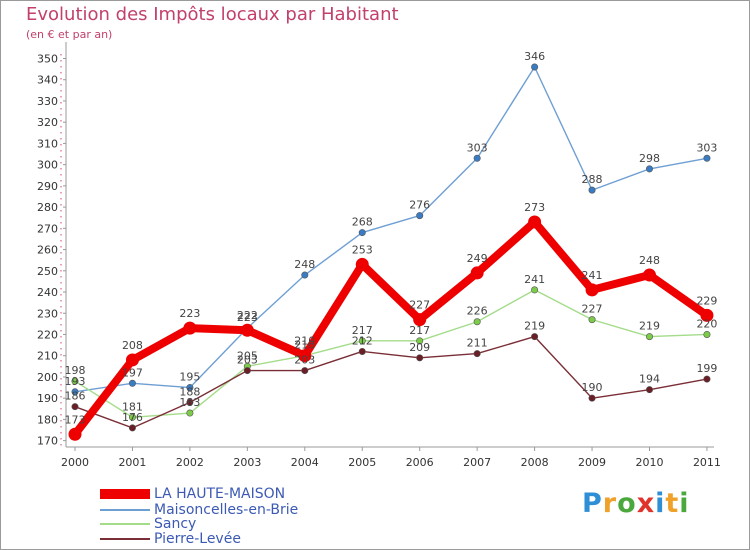  I want to click on data-label-la-haute-maison: 273, so click(534, 207).